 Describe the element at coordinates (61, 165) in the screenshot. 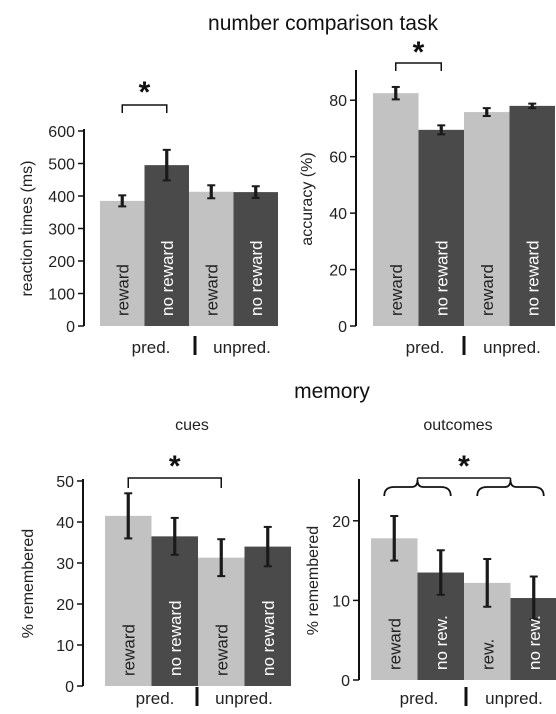

I see `y-tick-label: 500` at that location.